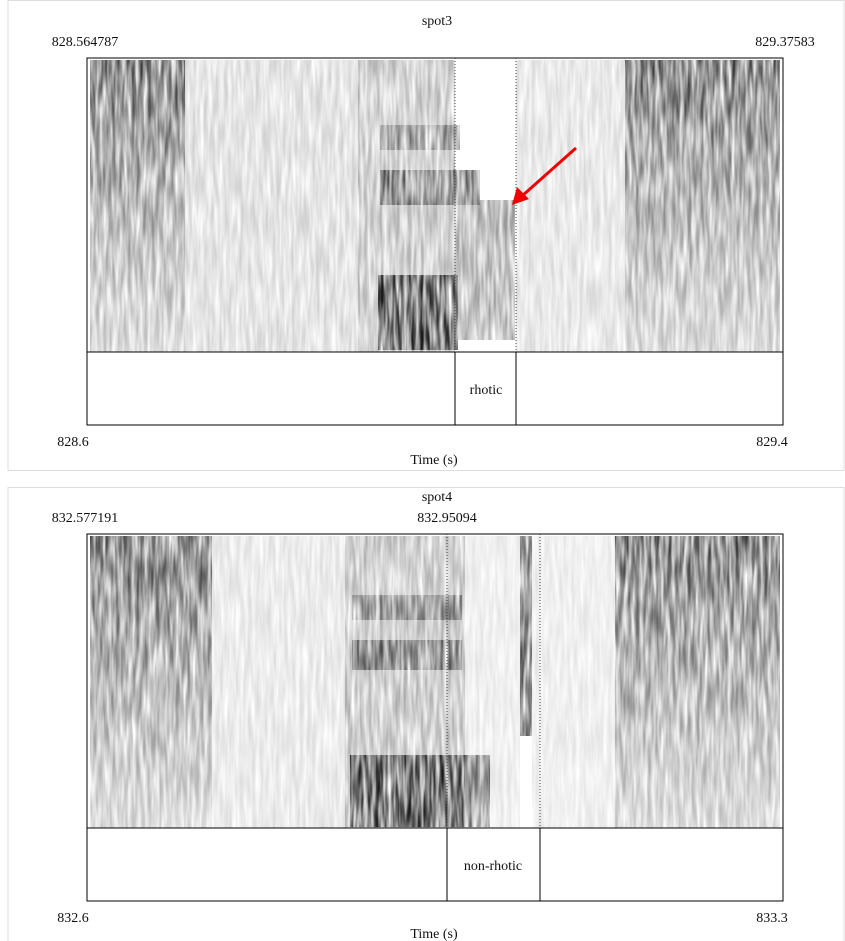  Describe the element at coordinates (85, 42) in the screenshot. I see `start-time: 828.564787` at that location.